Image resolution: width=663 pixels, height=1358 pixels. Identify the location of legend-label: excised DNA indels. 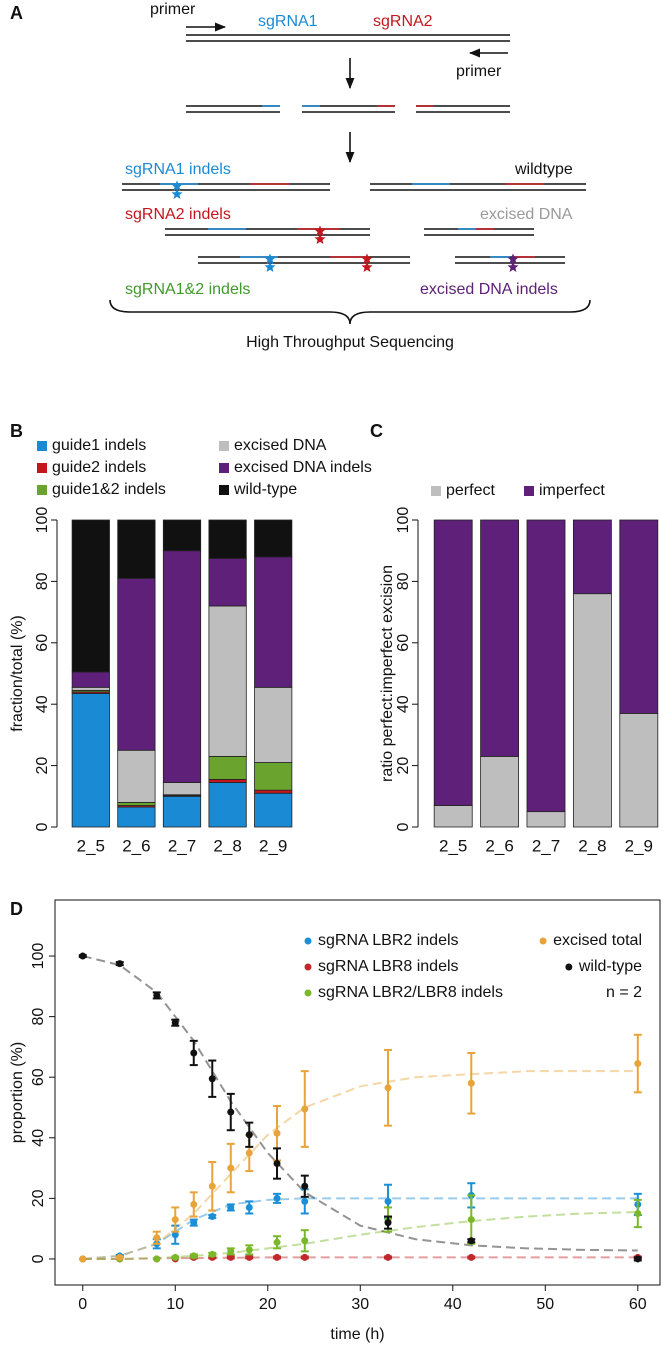
(303, 467).